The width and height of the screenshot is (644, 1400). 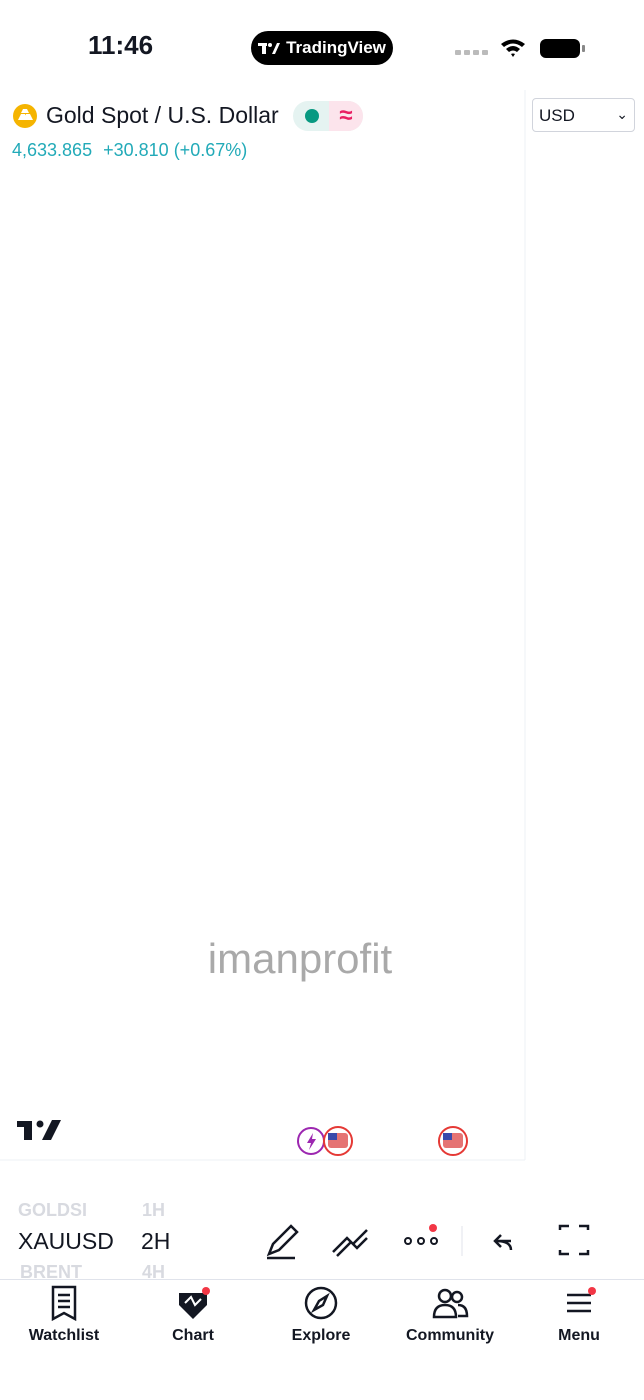 I want to click on prev-symbol: GOLDSI, so click(x=53, y=1210).